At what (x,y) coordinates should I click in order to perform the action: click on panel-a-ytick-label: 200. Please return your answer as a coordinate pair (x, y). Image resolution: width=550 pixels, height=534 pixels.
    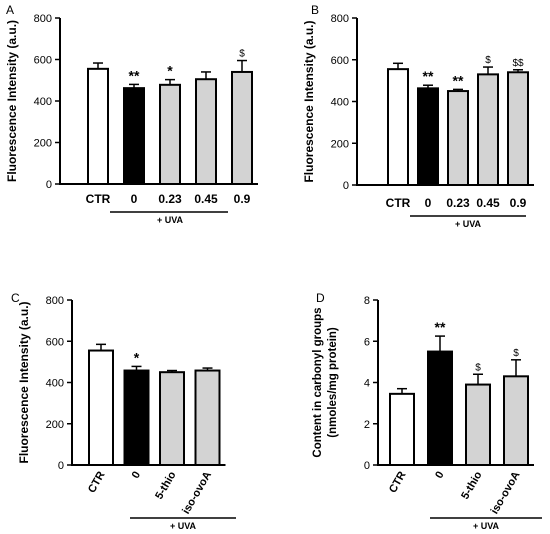
    Looking at the image, I should click on (43, 144).